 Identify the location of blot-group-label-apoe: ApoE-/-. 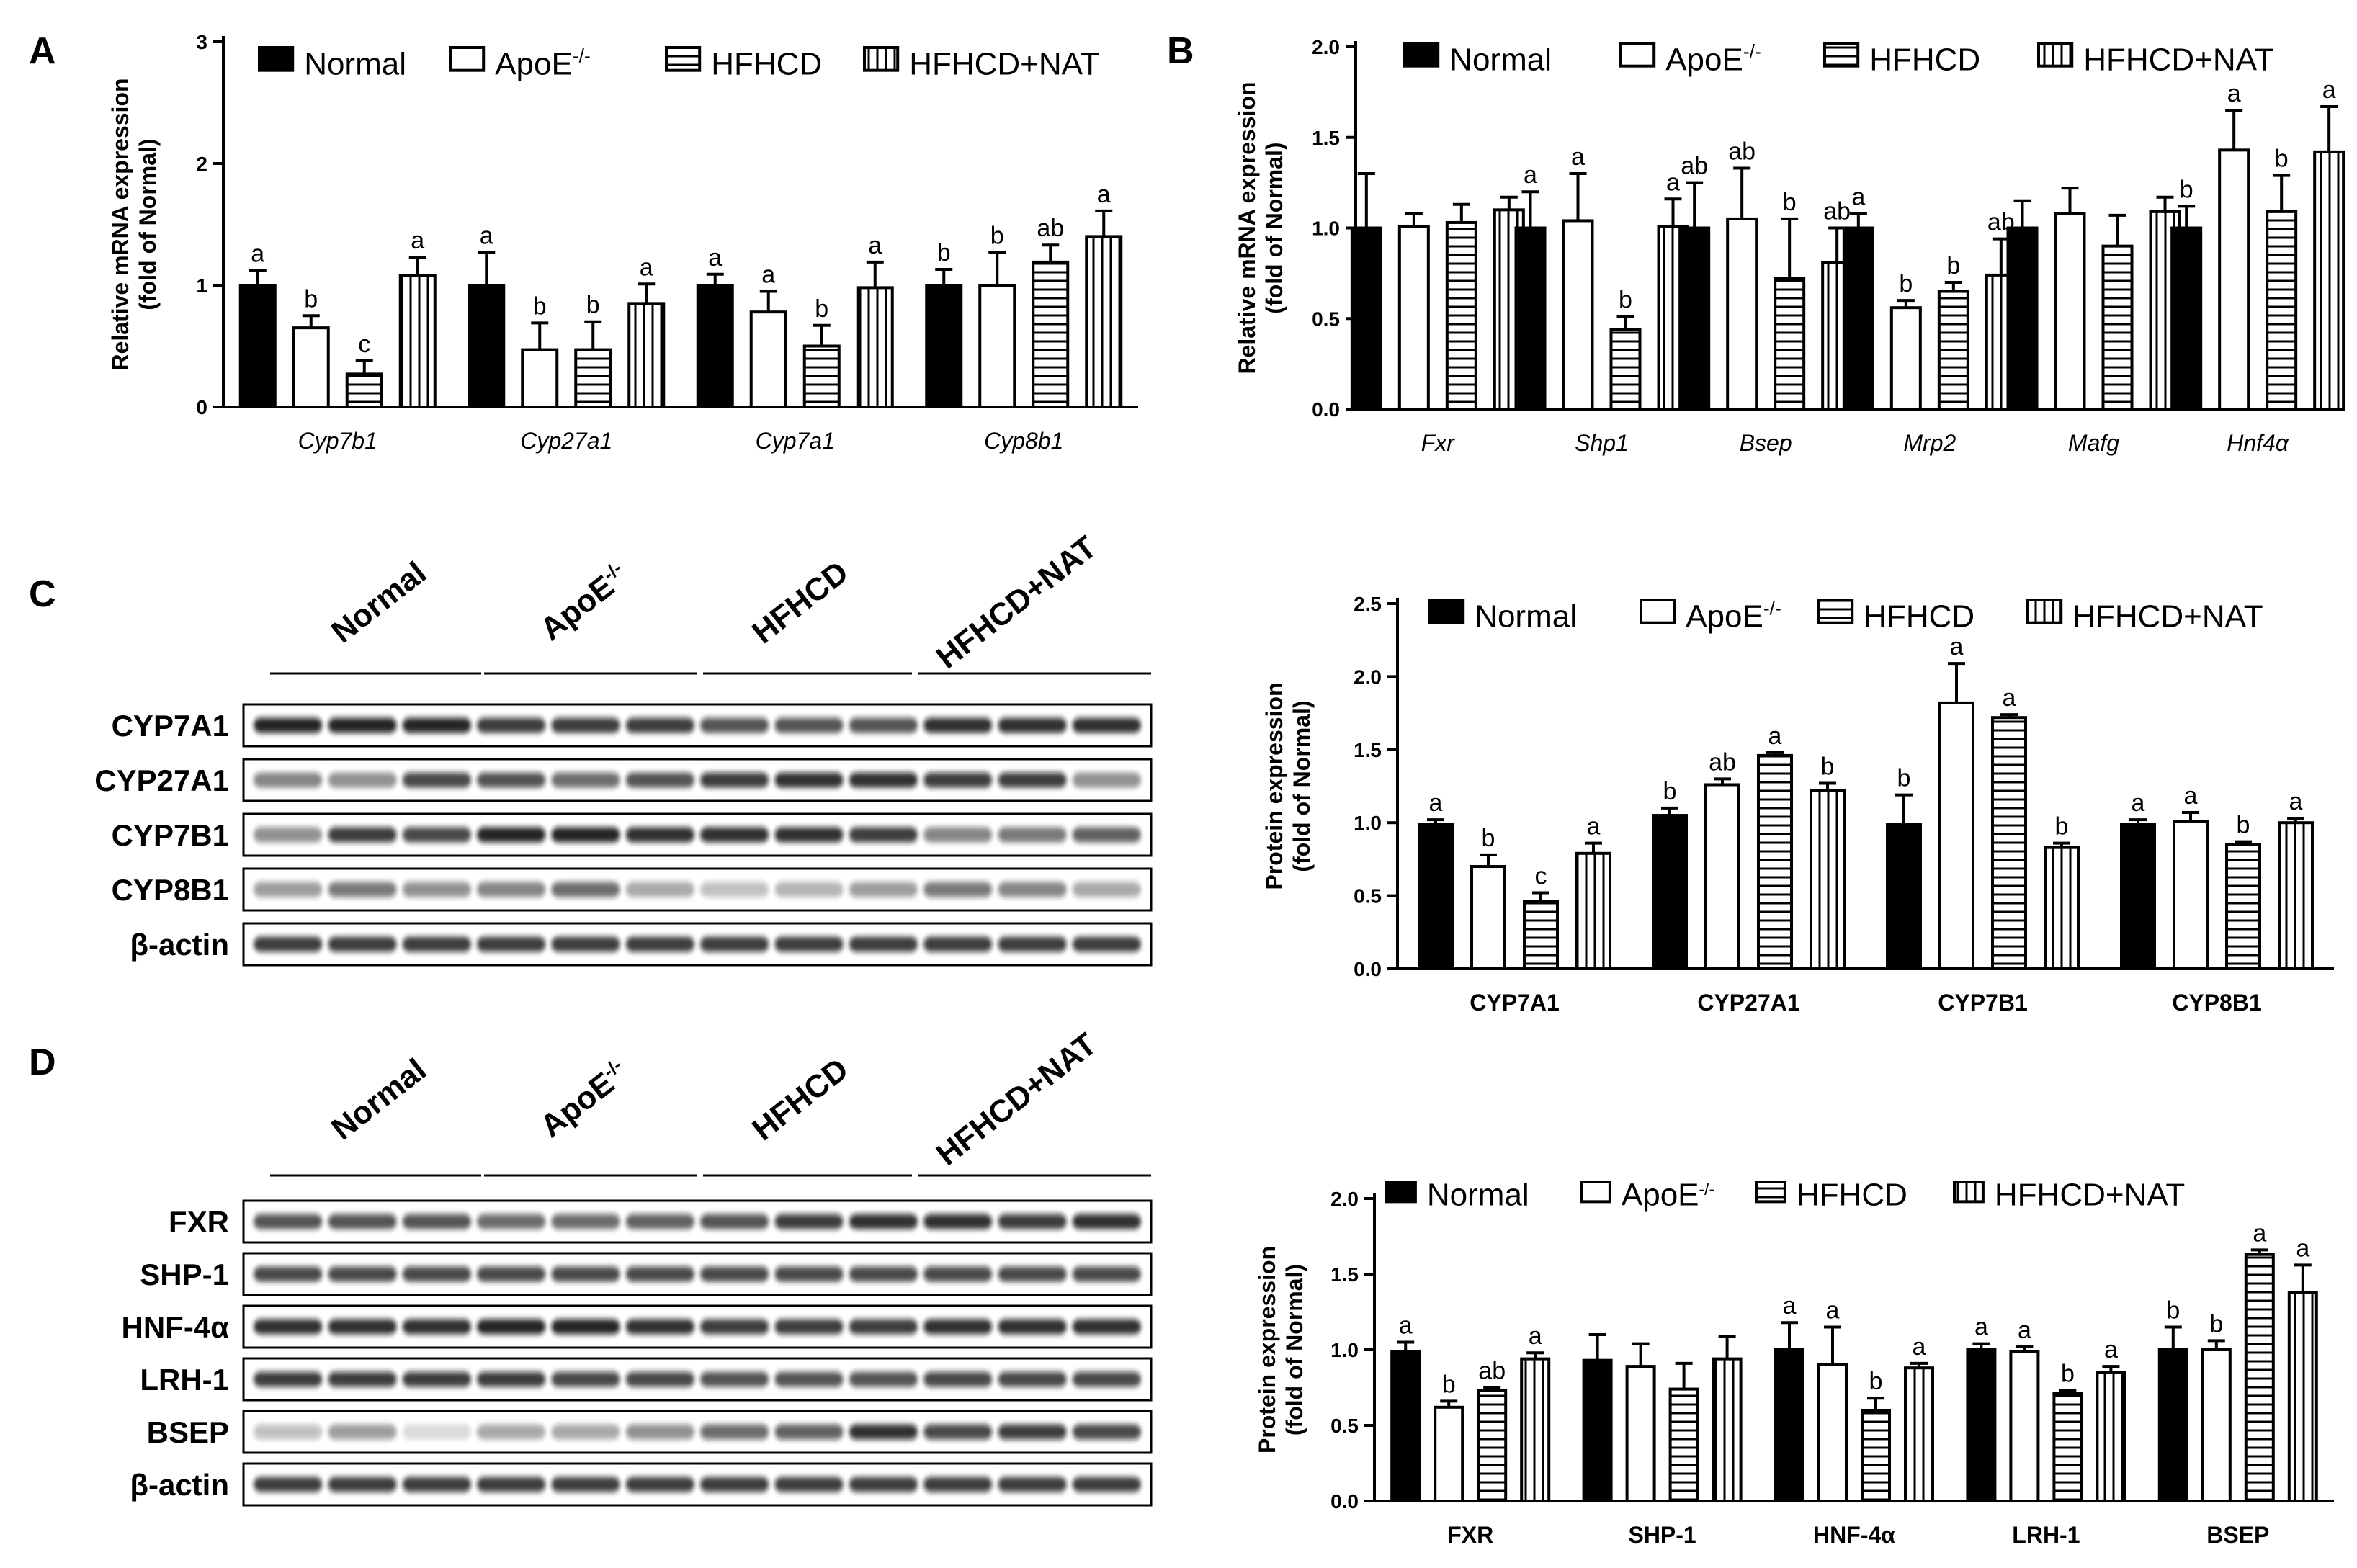
(584, 602).